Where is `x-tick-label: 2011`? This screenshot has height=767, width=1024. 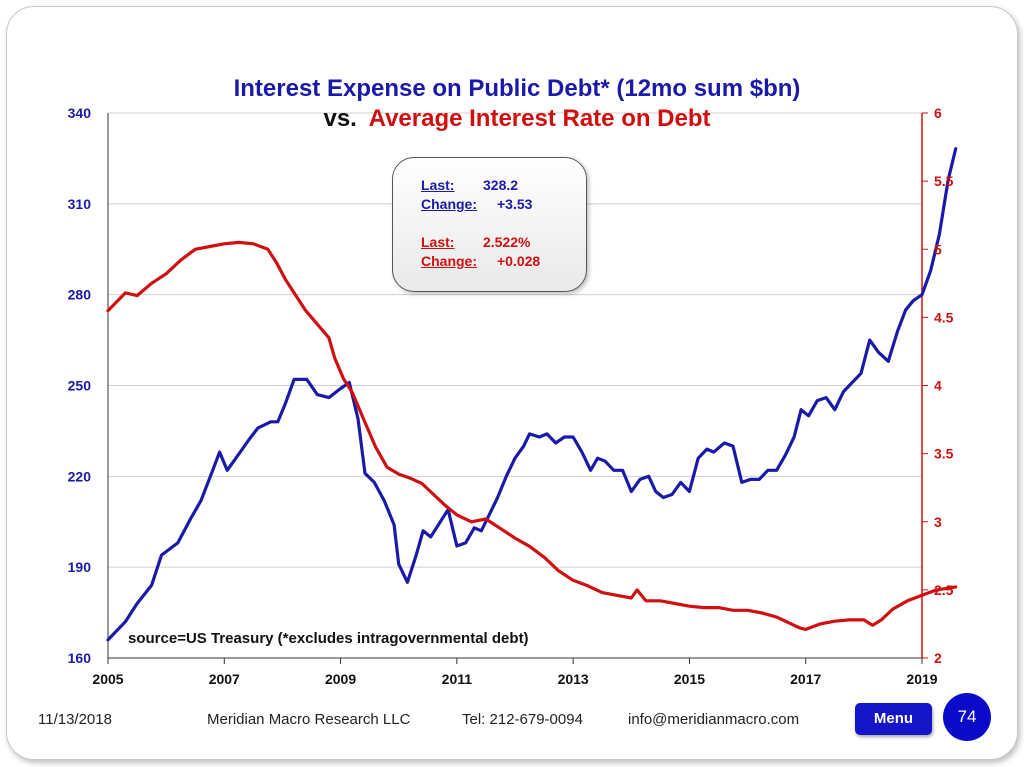
x-tick-label: 2011 is located at coordinates (457, 679).